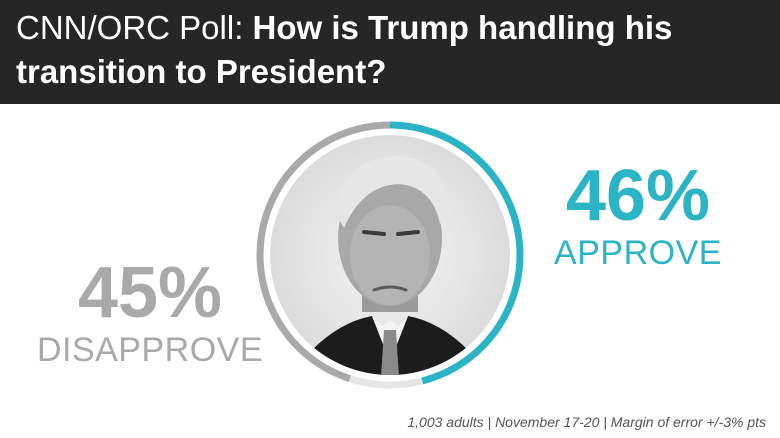 The height and width of the screenshot is (438, 780). Describe the element at coordinates (323, 251) in the screenshot. I see `disapprove-arc` at that location.